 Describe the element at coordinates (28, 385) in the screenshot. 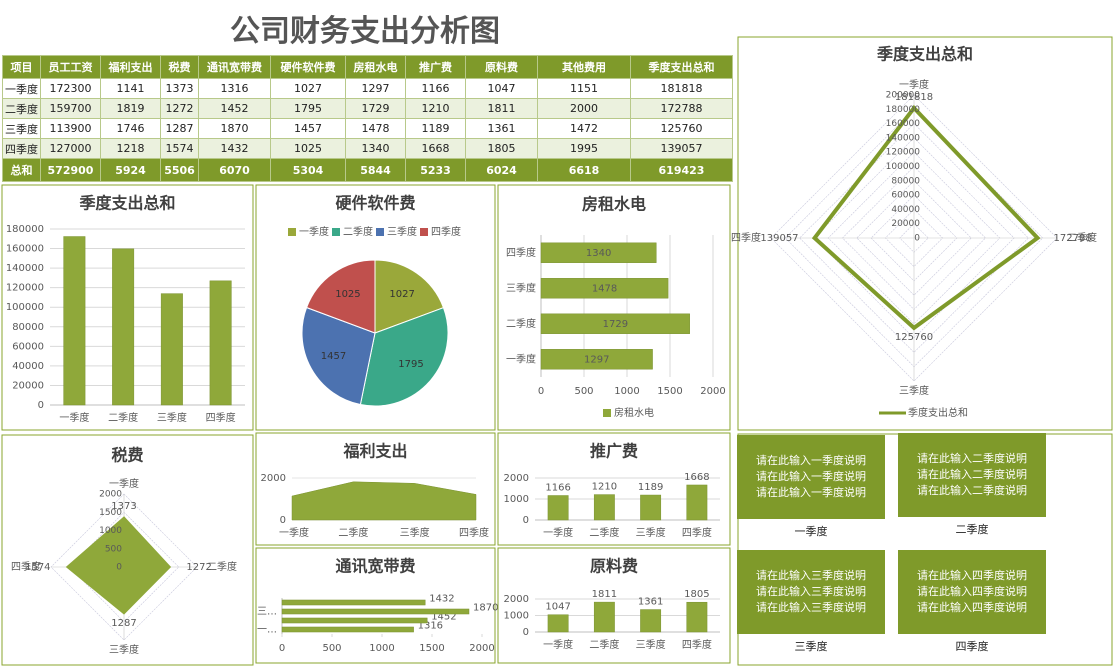

I see `y-tick-label: 20000` at that location.